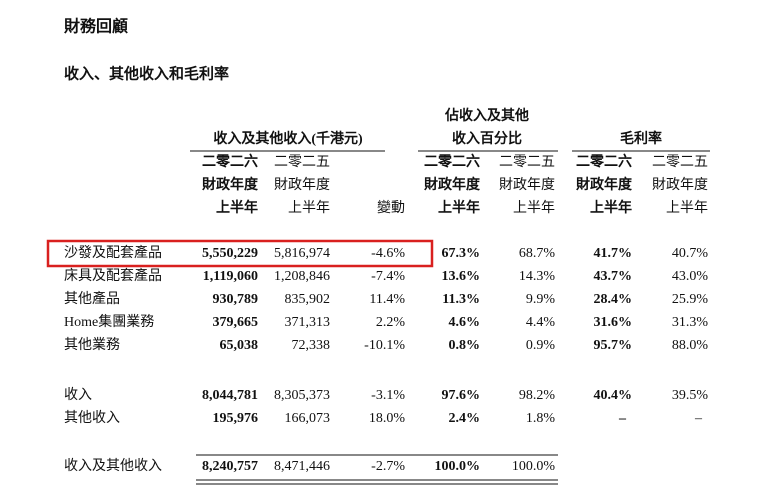  I want to click on row-label: 其他產品, so click(92, 298).